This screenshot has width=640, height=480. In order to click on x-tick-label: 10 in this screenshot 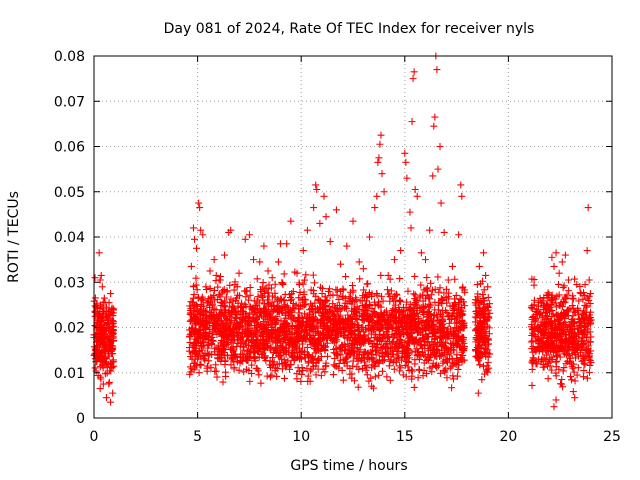, I will do `click(301, 437)`.